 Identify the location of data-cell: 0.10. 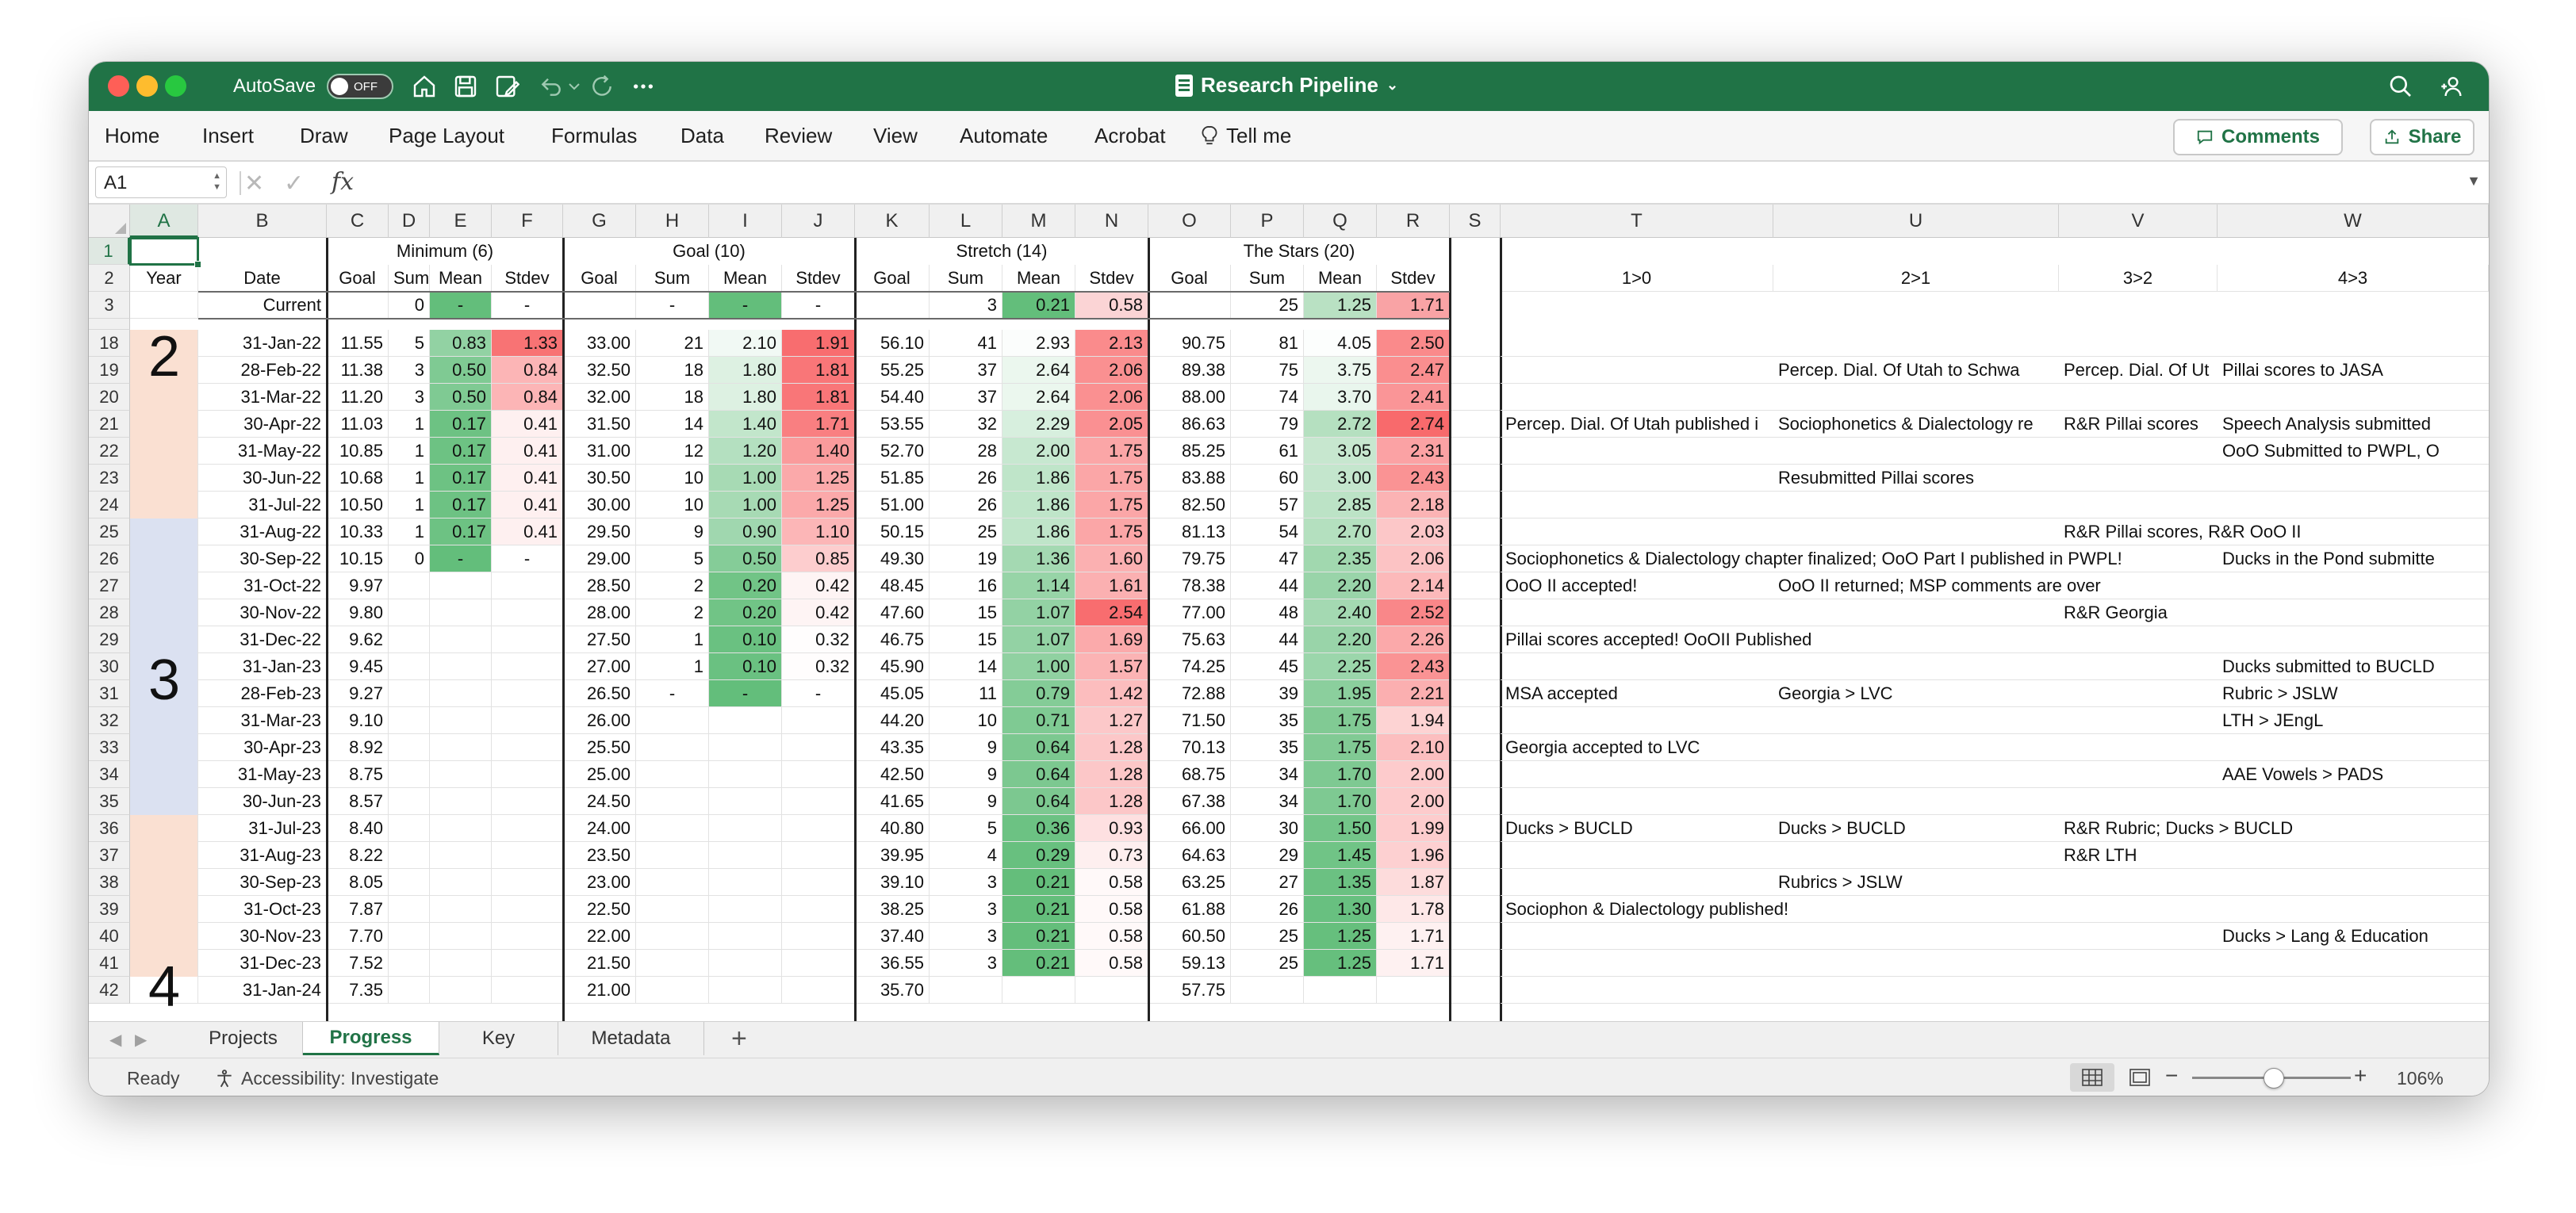
(745, 639).